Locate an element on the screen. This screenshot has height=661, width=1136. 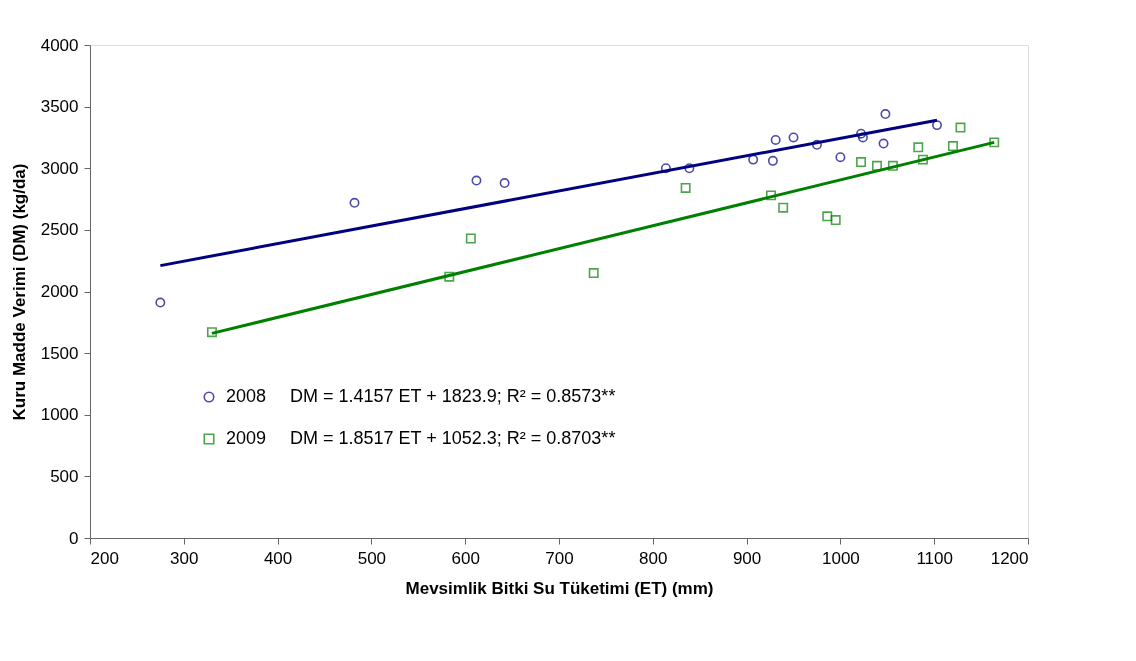
y-tick-label: 2000 is located at coordinates (59, 291).